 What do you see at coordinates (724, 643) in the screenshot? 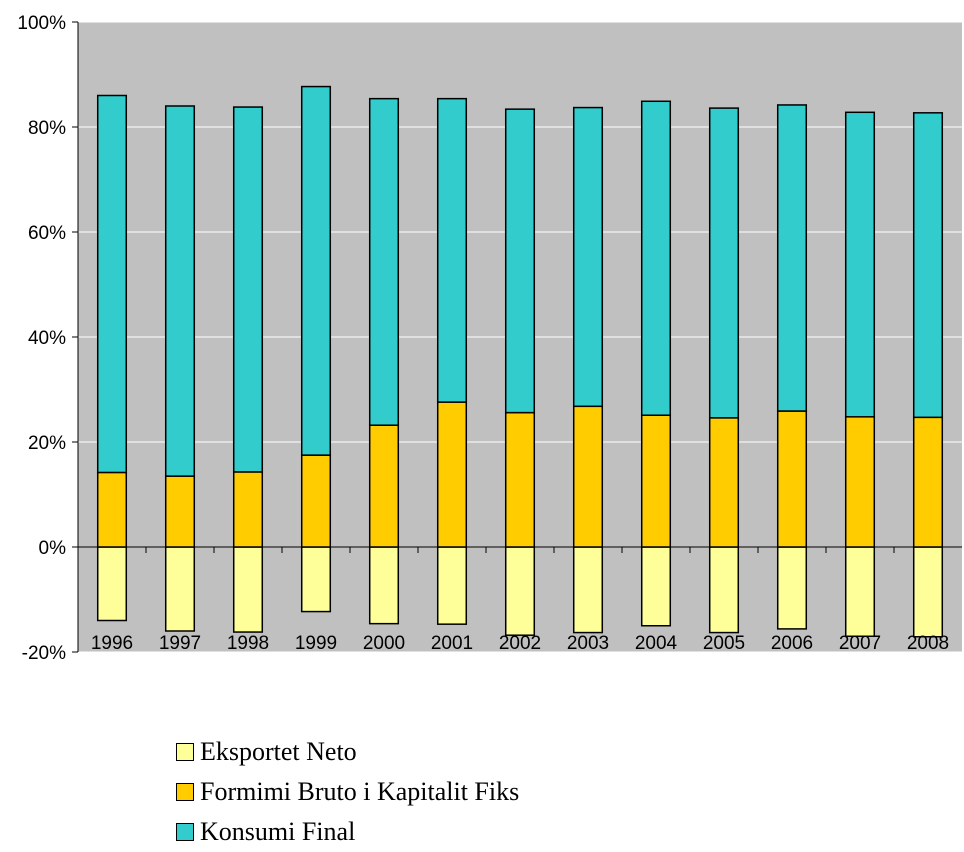
I see `x-tick-label: 2005` at bounding box center [724, 643].